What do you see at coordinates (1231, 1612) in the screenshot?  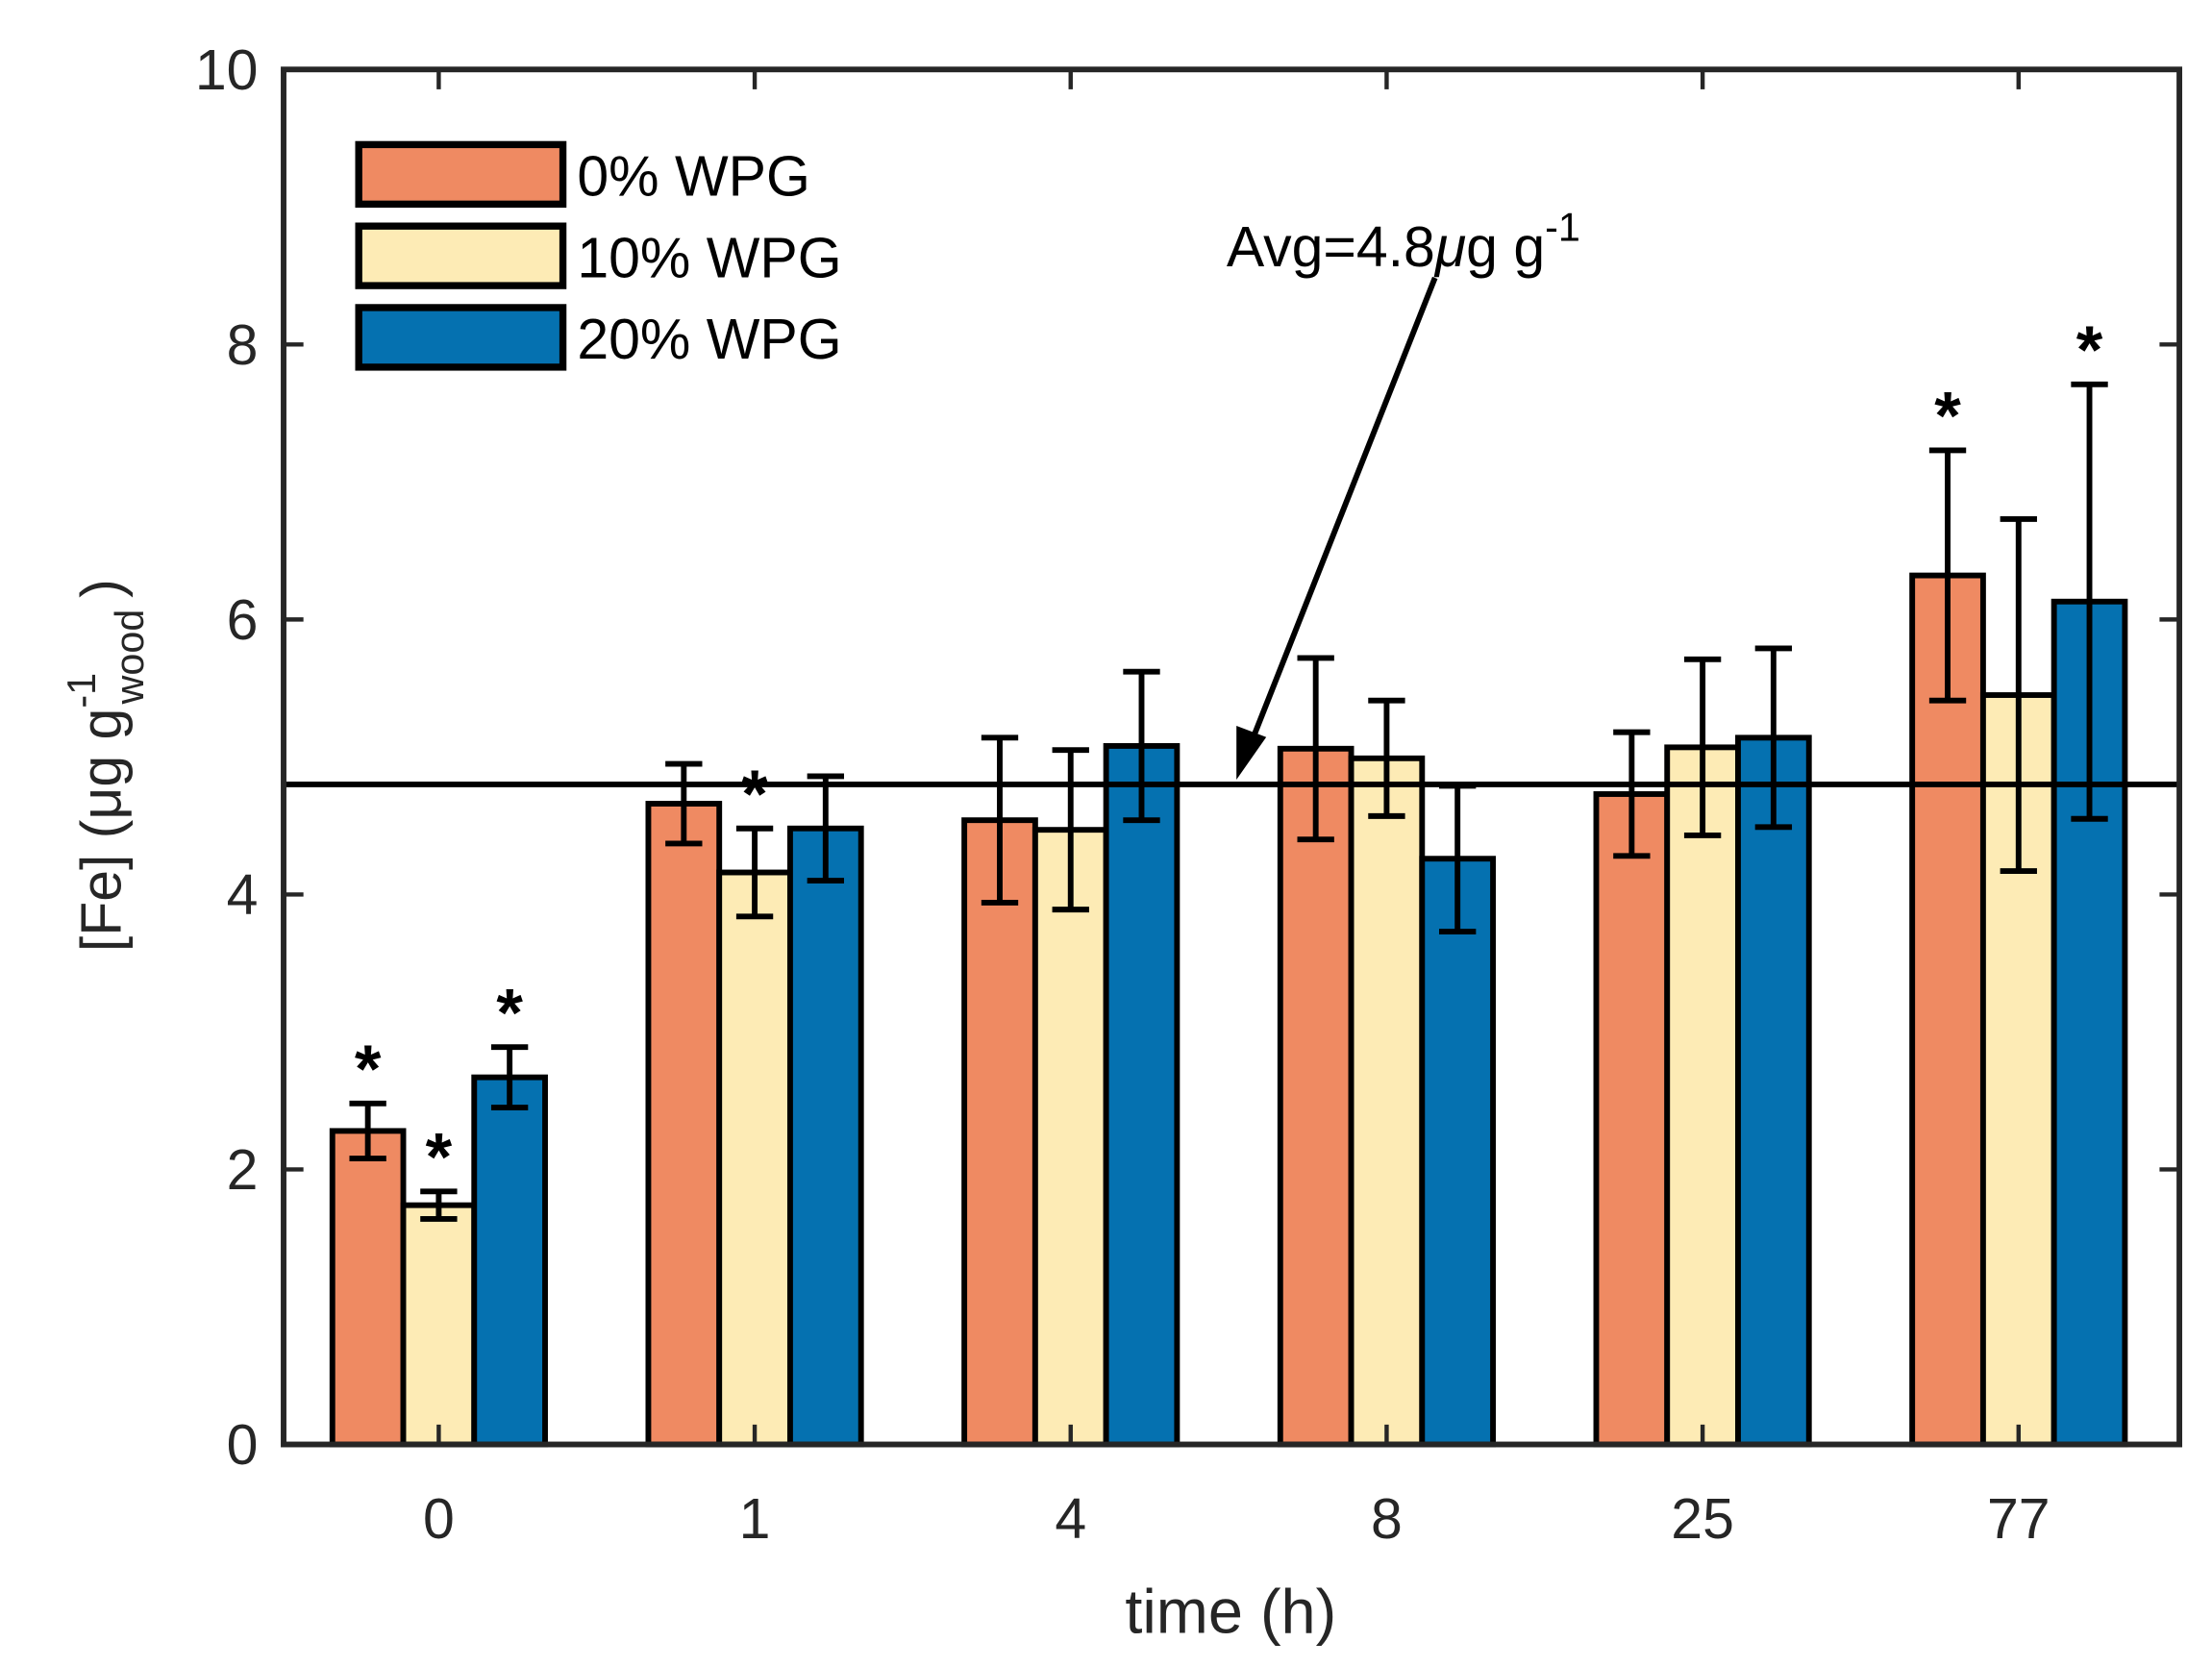 I see `x-axis-label: time (h)` at bounding box center [1231, 1612].